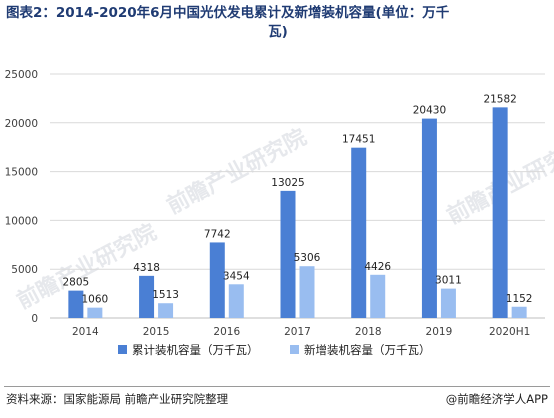 This screenshot has height=418, width=554. Describe the element at coordinates (278, 23) in the screenshot. I see `chart-title: 图表2：2014-2020年6月中国光伏发电累计及新增装机容量(单位：万千 瓦)` at that location.